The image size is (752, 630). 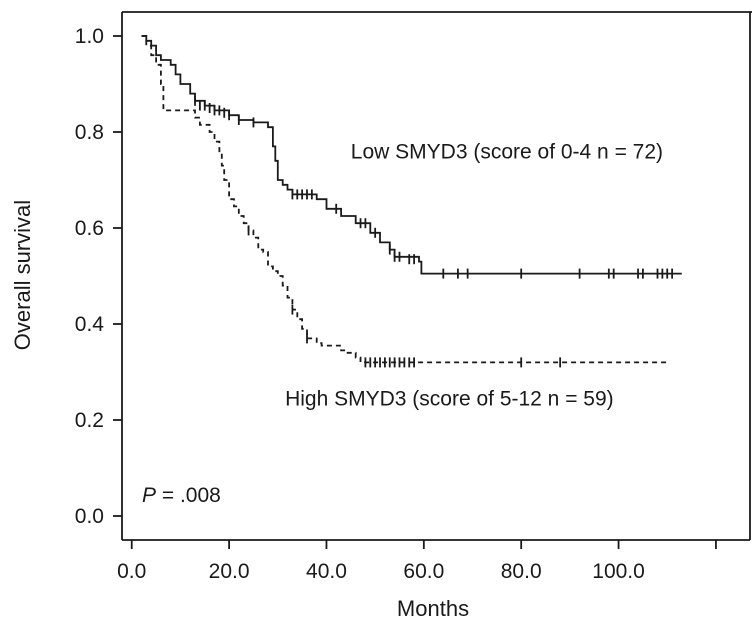 What do you see at coordinates (98, 276) in the screenshot?
I see `y-axis-ticks: 0.0 0.2 0.4 0.6 0.8 1.0` at bounding box center [98, 276].